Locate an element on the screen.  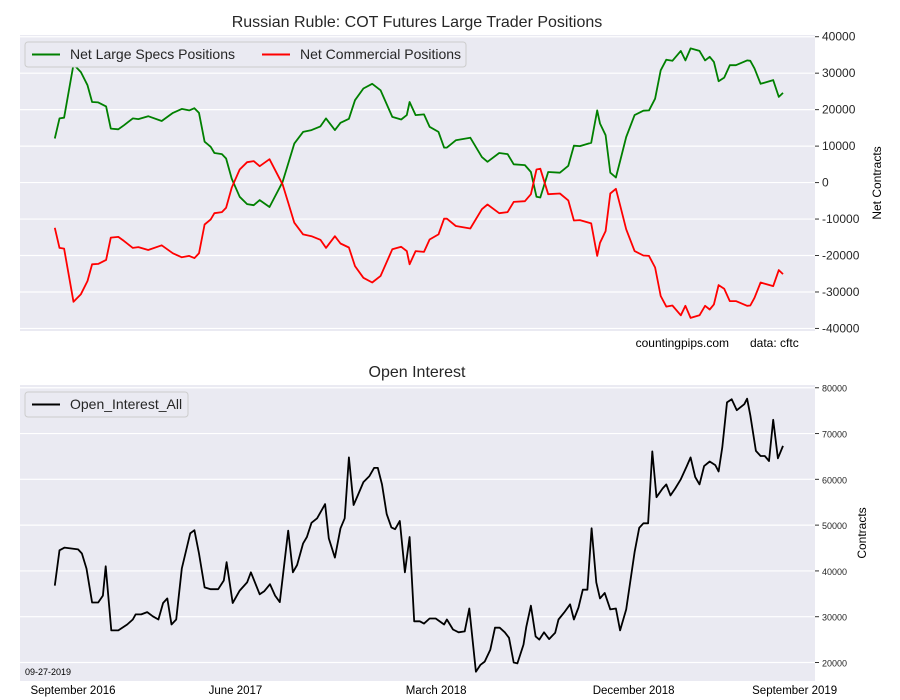
open-interest-y-axis-label: Contracts is located at coordinates (862, 532).